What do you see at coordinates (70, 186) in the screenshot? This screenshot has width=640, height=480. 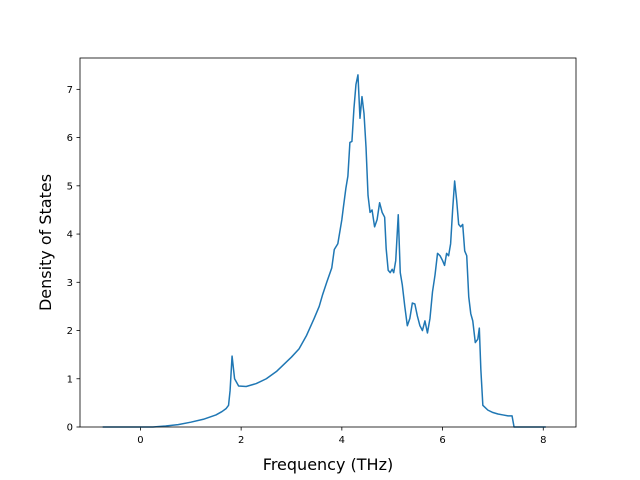 I see `y-tick-label: 5` at bounding box center [70, 186].